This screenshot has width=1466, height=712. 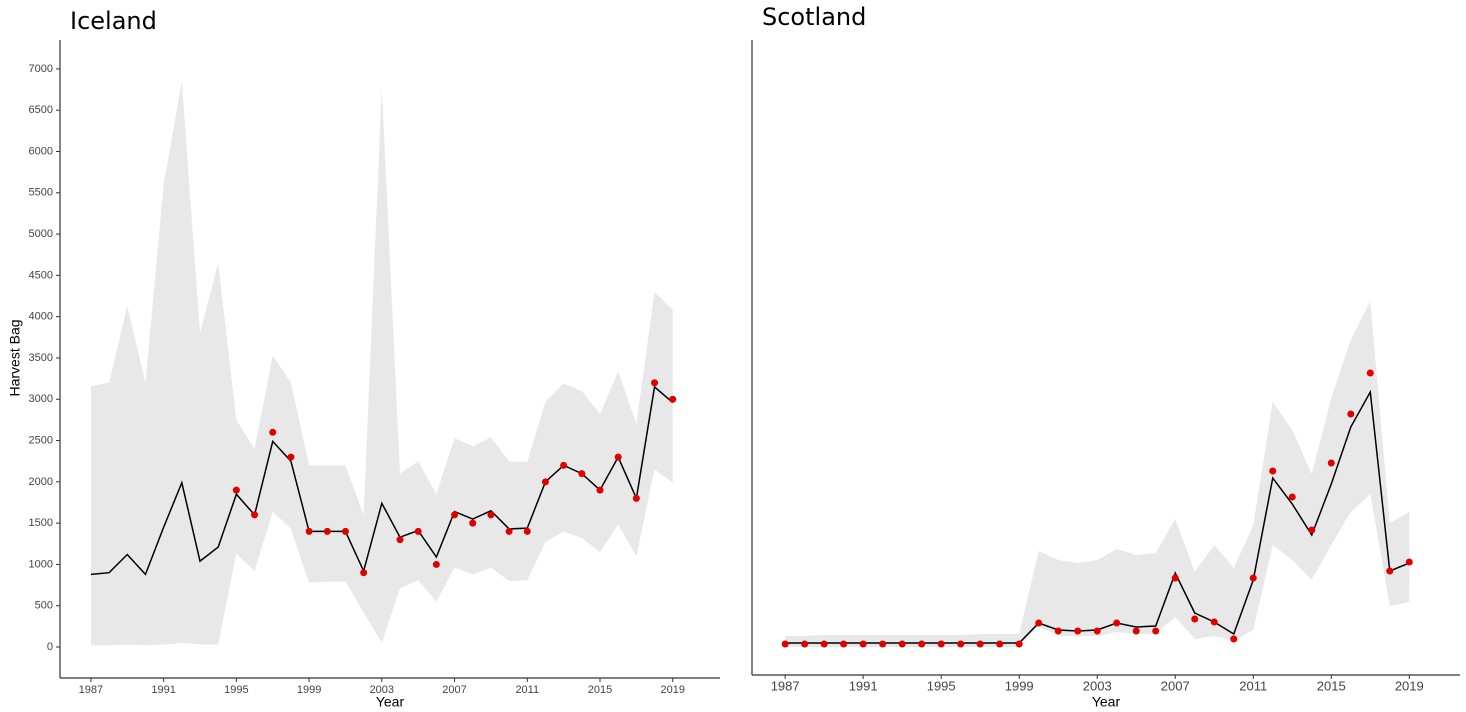 What do you see at coordinates (41, 193) in the screenshot?
I see `y-tick-label: 5500` at bounding box center [41, 193].